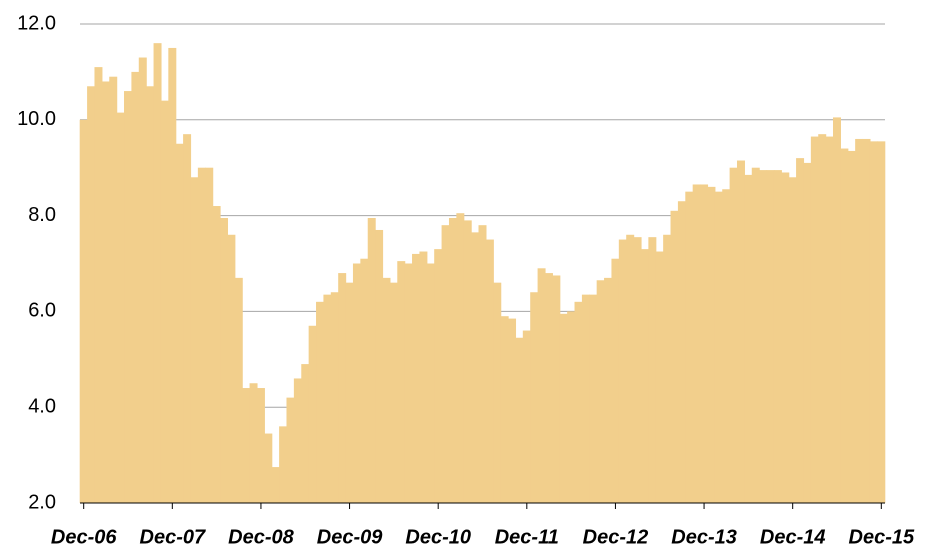 This screenshot has height=548, width=927. Describe the element at coordinates (527, 537) in the screenshot. I see `x-tick-label: Dec-11` at that location.